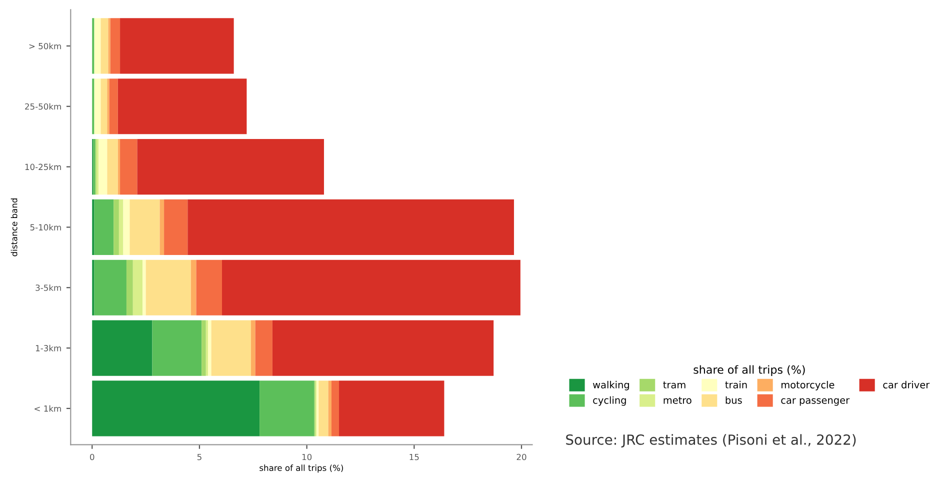  What do you see at coordinates (47, 408) in the screenshot?
I see `y-tick-label: < 1km` at bounding box center [47, 408].